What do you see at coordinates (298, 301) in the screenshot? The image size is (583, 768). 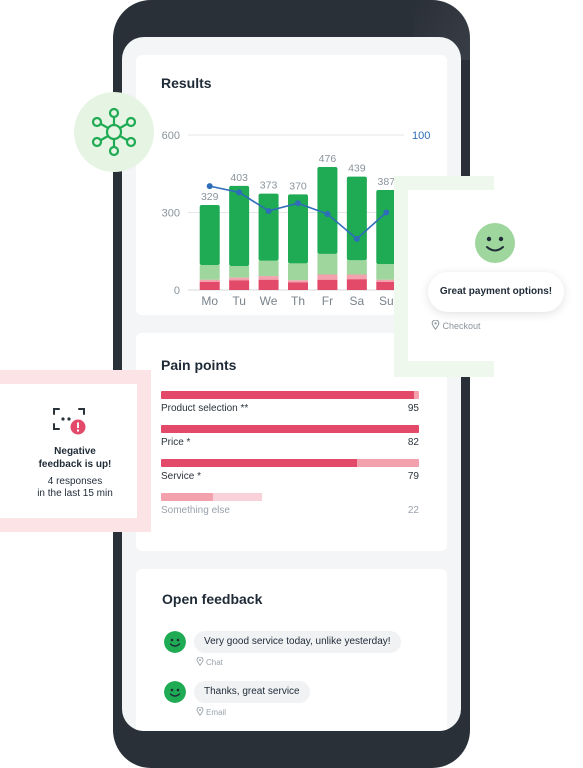 I see `x-tick-label: Th` at bounding box center [298, 301].